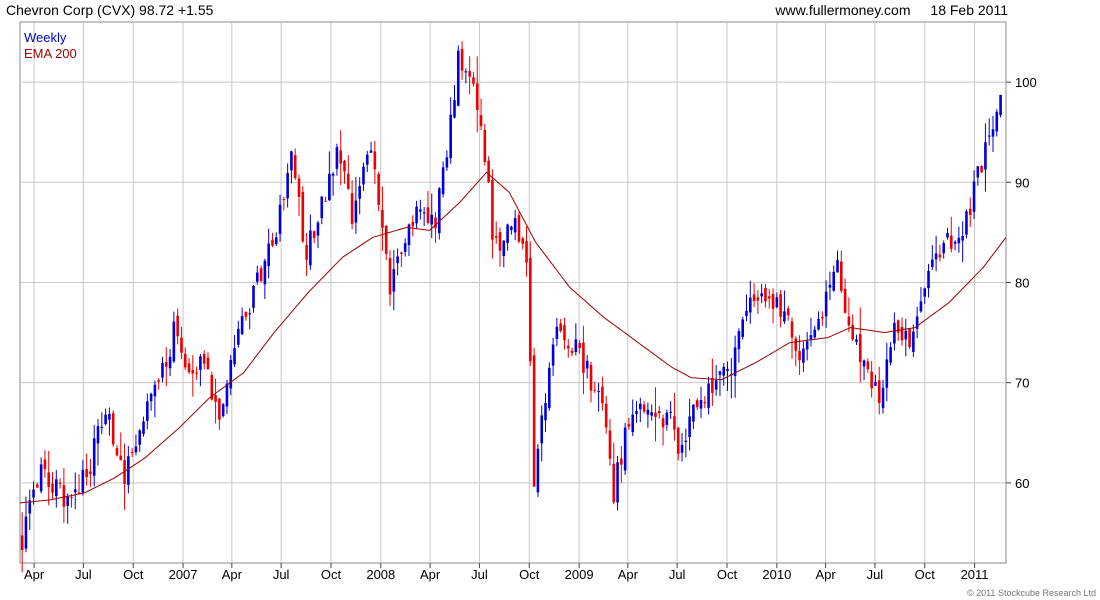 This screenshot has height=600, width=1100. I want to click on y-tick-label: 60, so click(1022, 483).